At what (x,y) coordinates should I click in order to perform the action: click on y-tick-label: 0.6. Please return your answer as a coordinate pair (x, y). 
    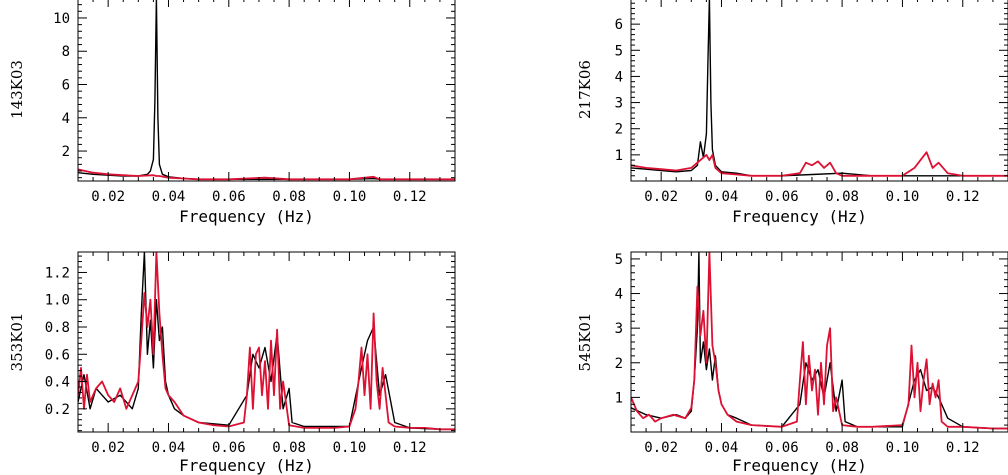
    Looking at the image, I should click on (57, 355).